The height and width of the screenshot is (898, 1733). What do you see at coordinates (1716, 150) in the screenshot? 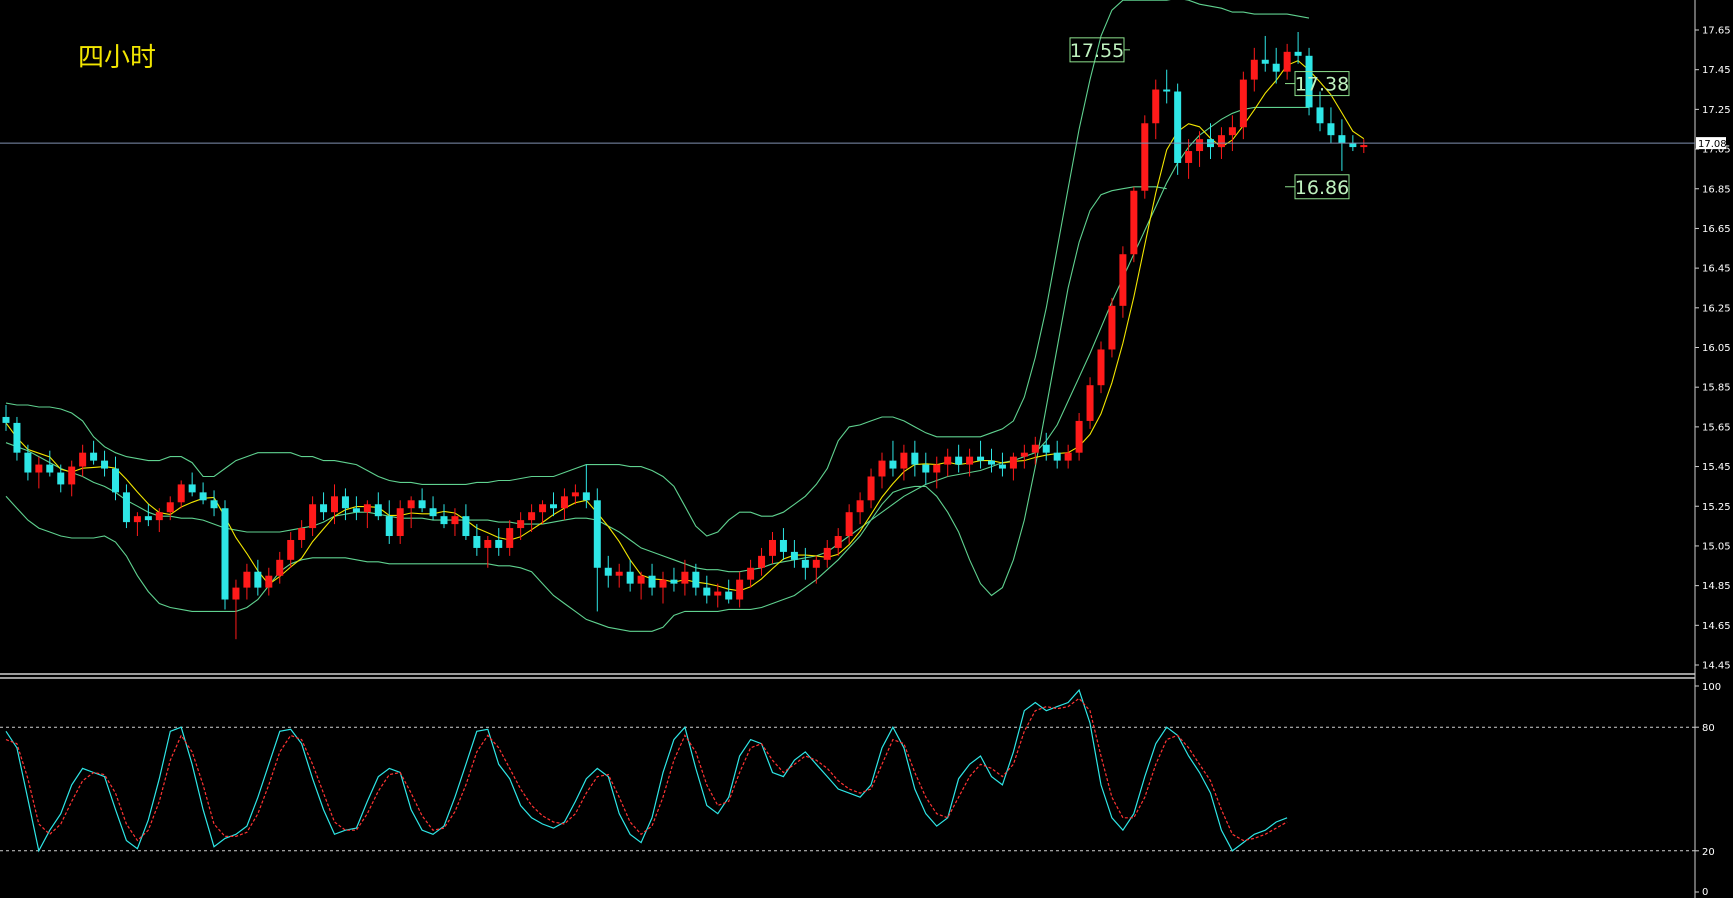
I see `price-tick-label: 17.05` at bounding box center [1716, 150].